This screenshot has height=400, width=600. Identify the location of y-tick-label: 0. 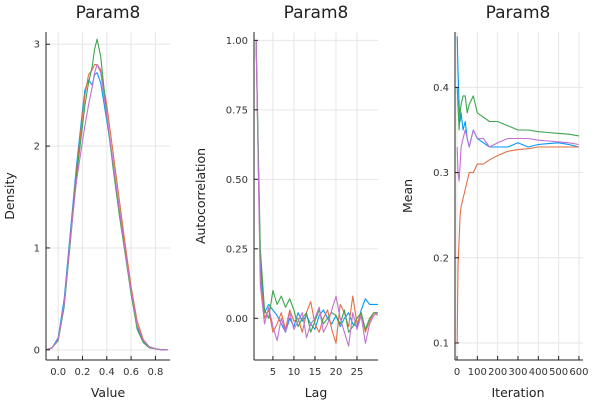
(37, 350).